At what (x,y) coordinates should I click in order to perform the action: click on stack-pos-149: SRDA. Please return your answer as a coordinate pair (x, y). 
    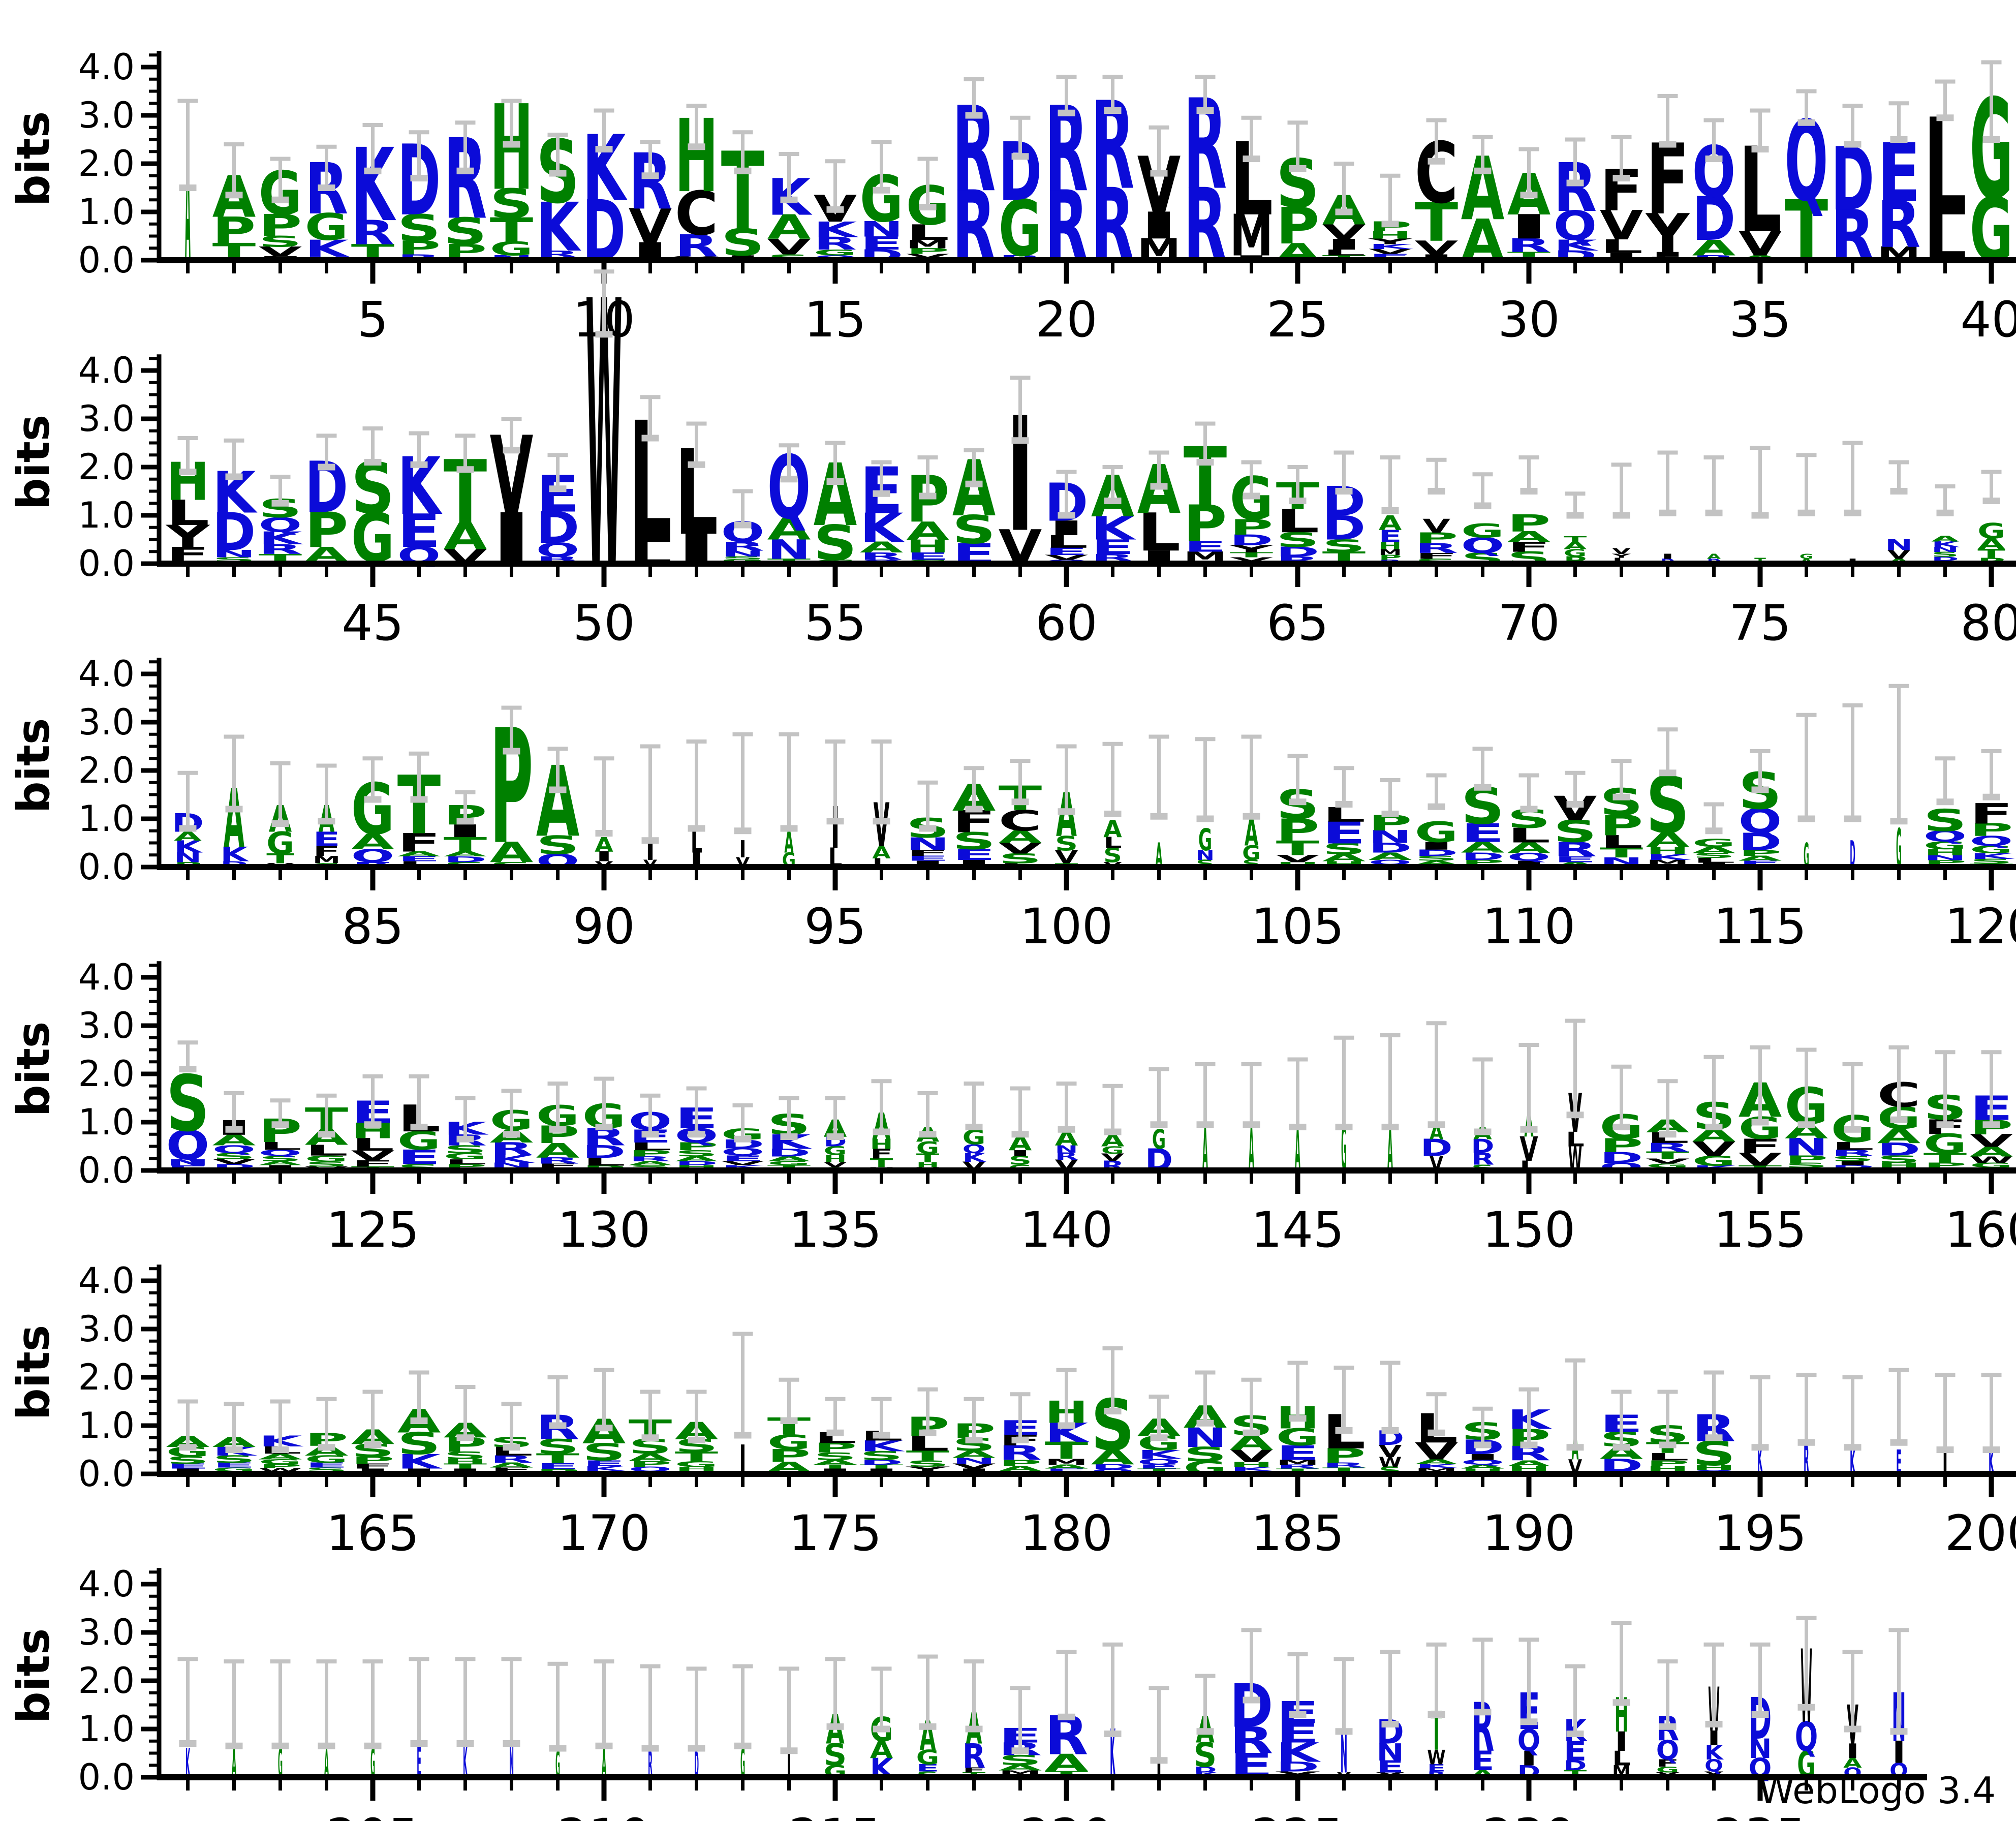
    Looking at the image, I should click on (1482, 1114).